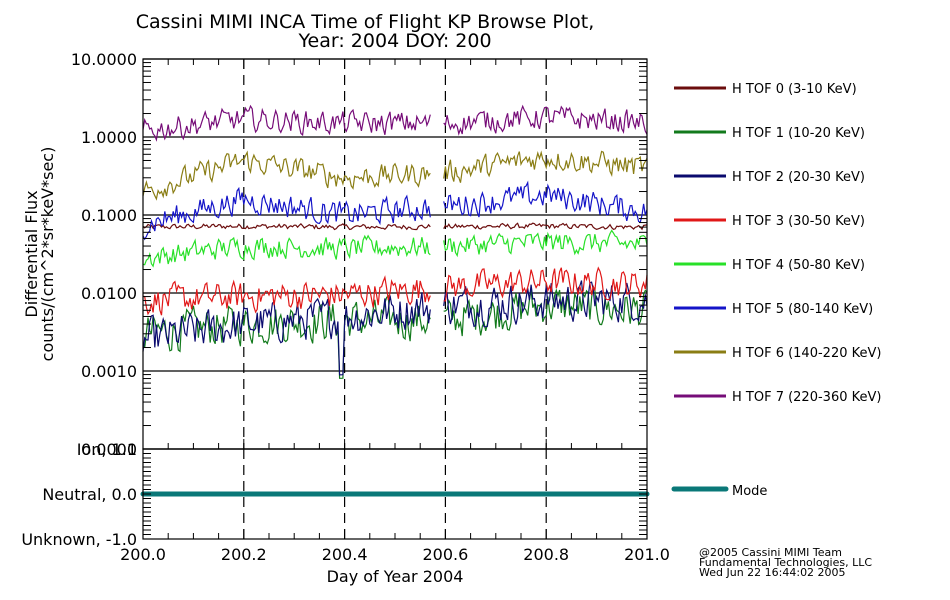 Image resolution: width=950 pixels, height=600 pixels. What do you see at coordinates (31, 253) in the screenshot?
I see `y-axis-label: Differential Flux` at bounding box center [31, 253].